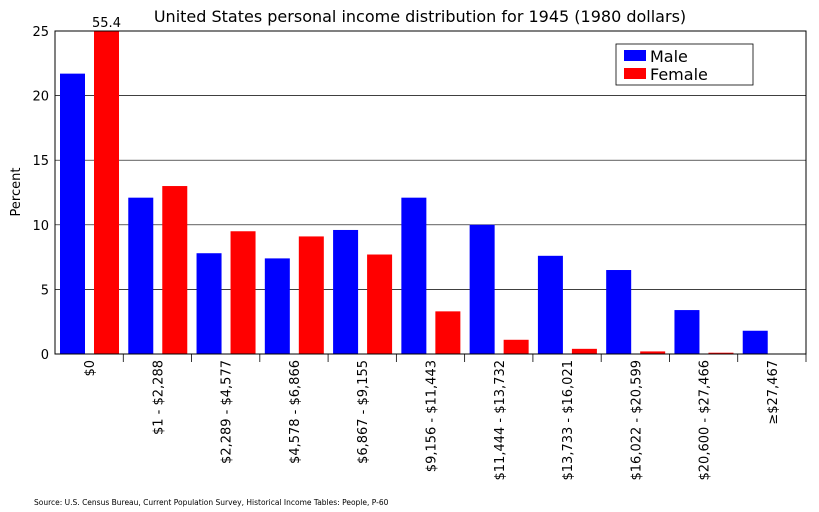 This screenshot has width=819, height=512. I want to click on legend: Male Female, so click(684, 64).